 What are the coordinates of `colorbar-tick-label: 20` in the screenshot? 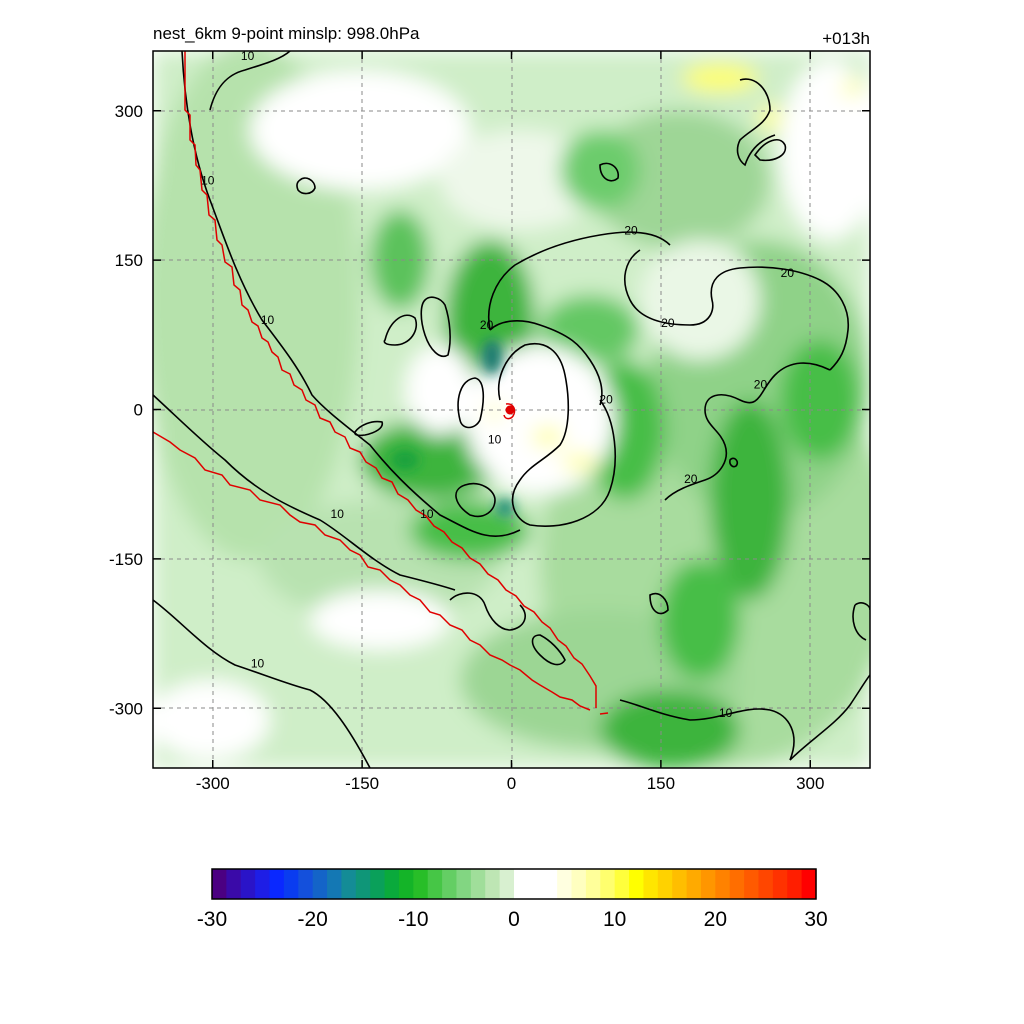 It's located at (715, 919).